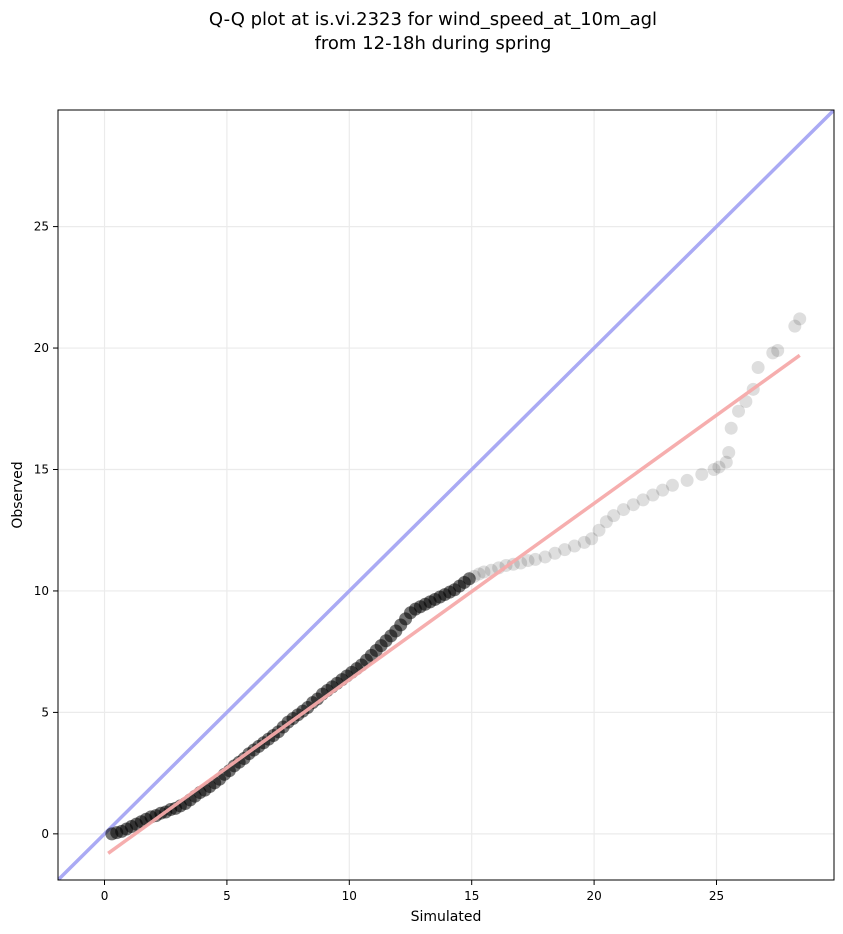 The height and width of the screenshot is (934, 843). What do you see at coordinates (446, 917) in the screenshot?
I see `x-axis-label: Simulated` at bounding box center [446, 917].